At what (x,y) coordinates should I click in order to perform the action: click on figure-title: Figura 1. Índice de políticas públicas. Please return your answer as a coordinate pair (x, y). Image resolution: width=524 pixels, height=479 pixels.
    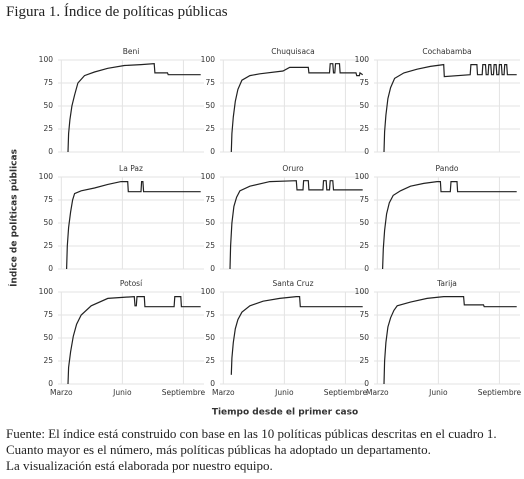
    Looking at the image, I should click on (117, 12).